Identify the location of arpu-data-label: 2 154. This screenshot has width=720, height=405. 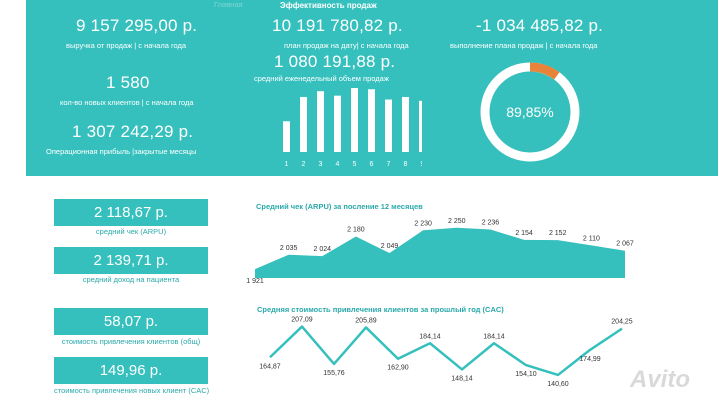
(524, 233).